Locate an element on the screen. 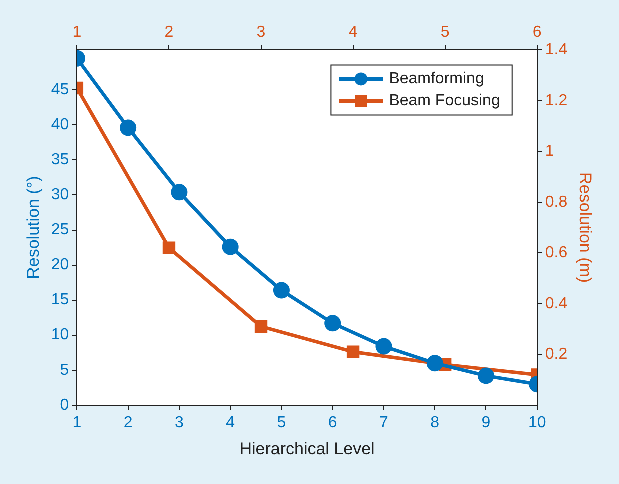 The height and width of the screenshot is (484, 619). x2-tick-label: 6 is located at coordinates (537, 33).